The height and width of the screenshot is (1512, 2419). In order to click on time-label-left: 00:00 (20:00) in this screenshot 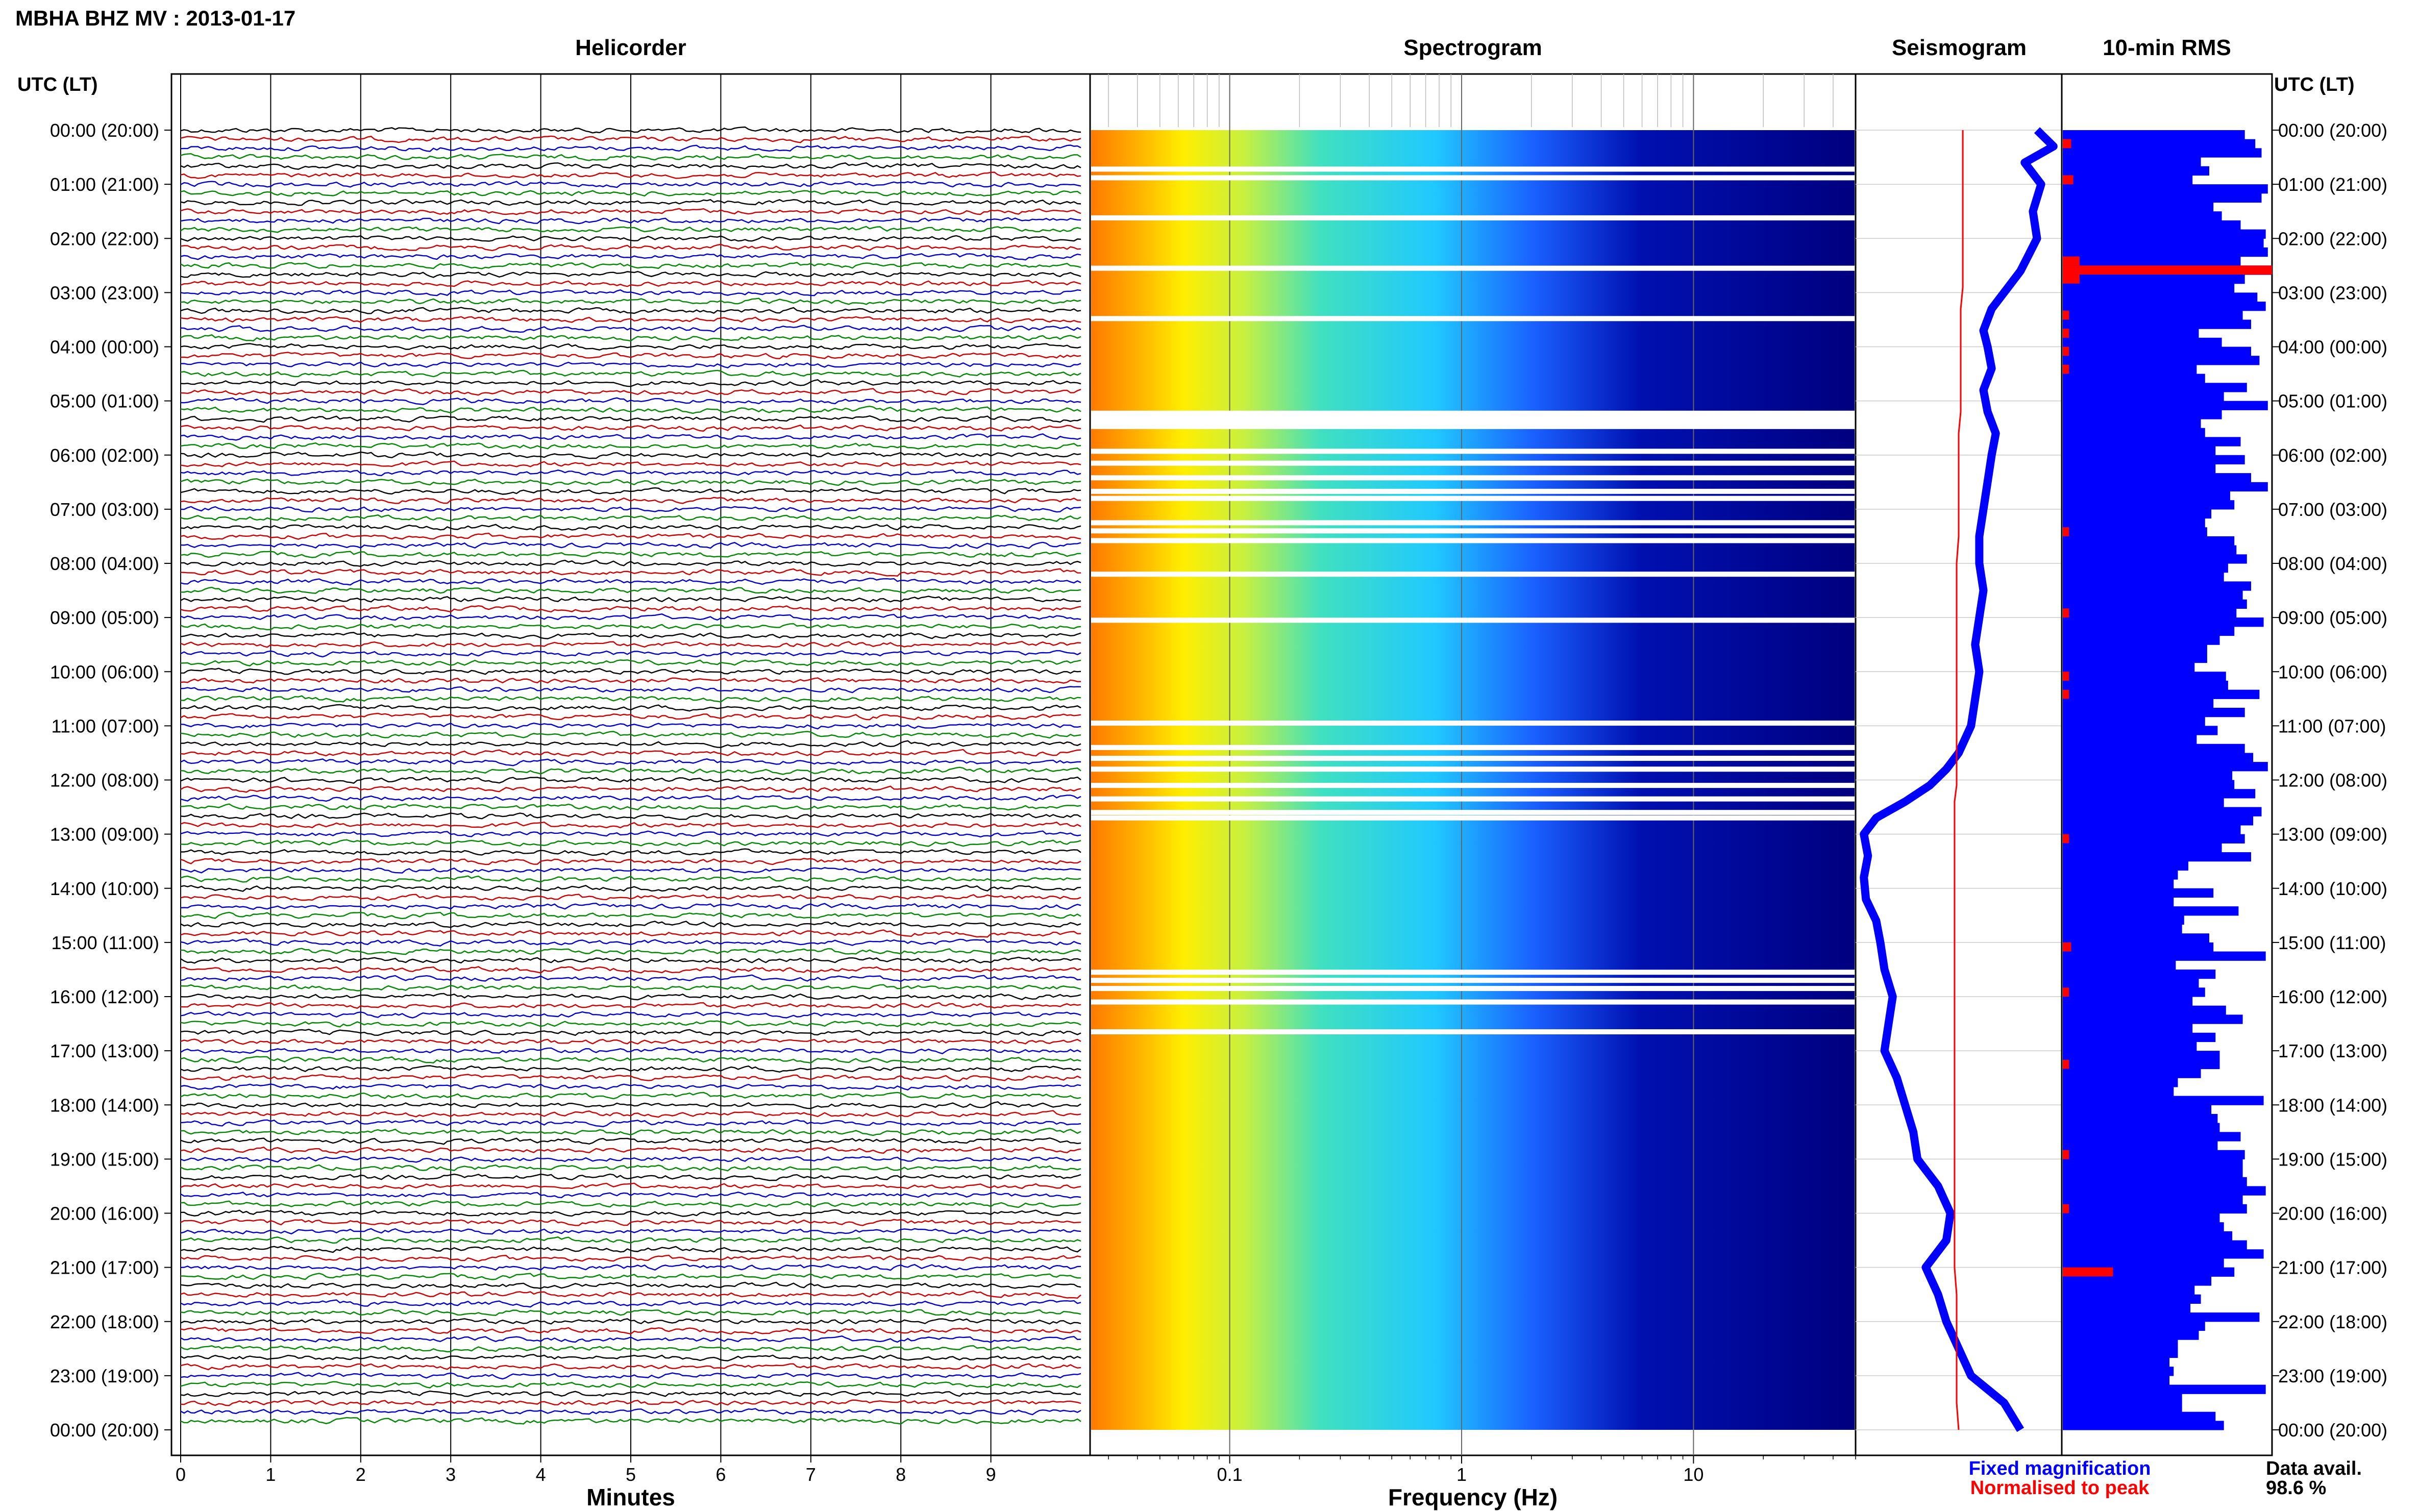, I will do `click(104, 1430)`.